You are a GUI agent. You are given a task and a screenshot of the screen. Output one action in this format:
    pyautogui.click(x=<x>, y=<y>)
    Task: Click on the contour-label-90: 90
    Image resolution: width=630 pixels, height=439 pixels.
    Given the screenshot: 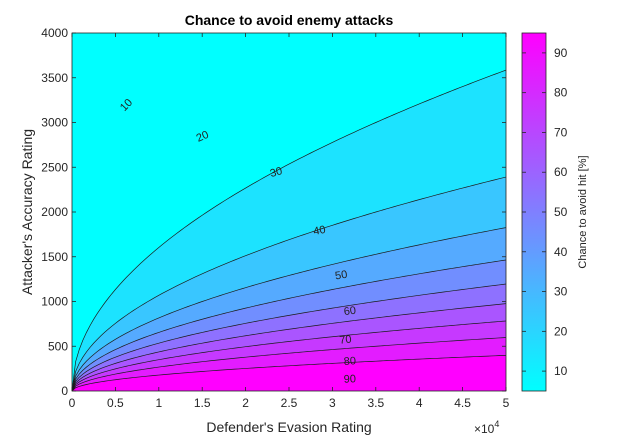 What is the action you would take?
    pyautogui.click(x=349, y=379)
    